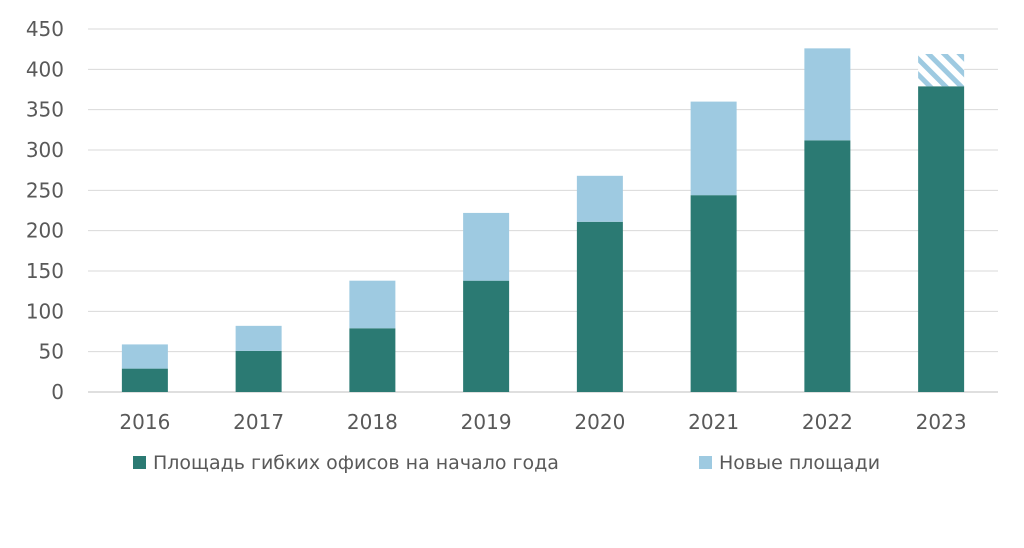 The width and height of the screenshot is (1024, 548). What do you see at coordinates (139, 462) in the screenshot?
I see `legend-swatch-flex-offices` at bounding box center [139, 462].